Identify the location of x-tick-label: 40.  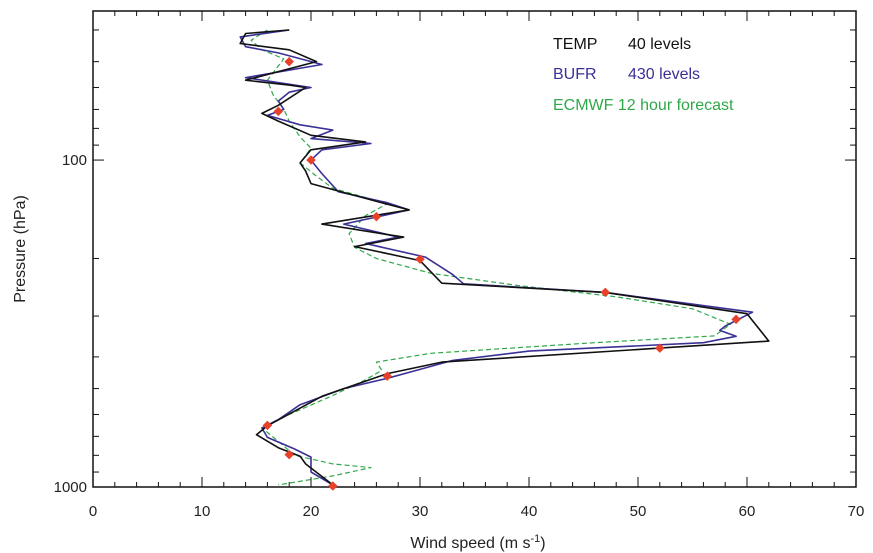
(529, 511).